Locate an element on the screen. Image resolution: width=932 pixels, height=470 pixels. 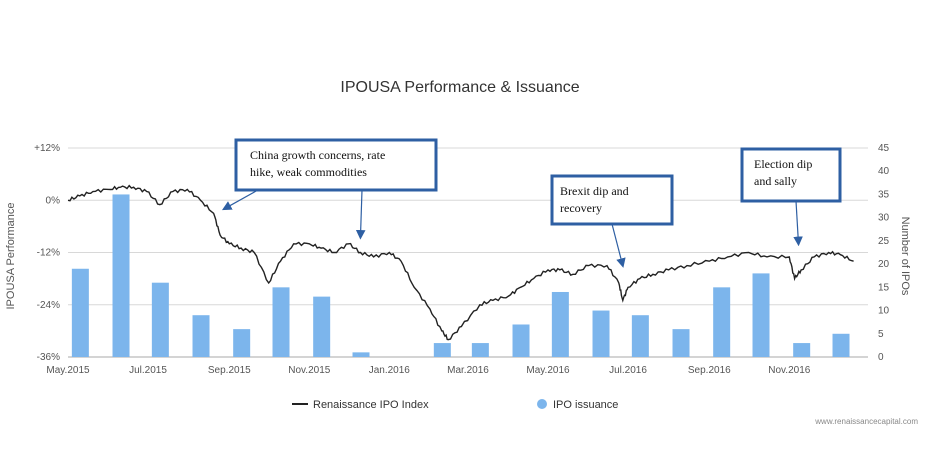
y-right-tick: 15 is located at coordinates (884, 287).